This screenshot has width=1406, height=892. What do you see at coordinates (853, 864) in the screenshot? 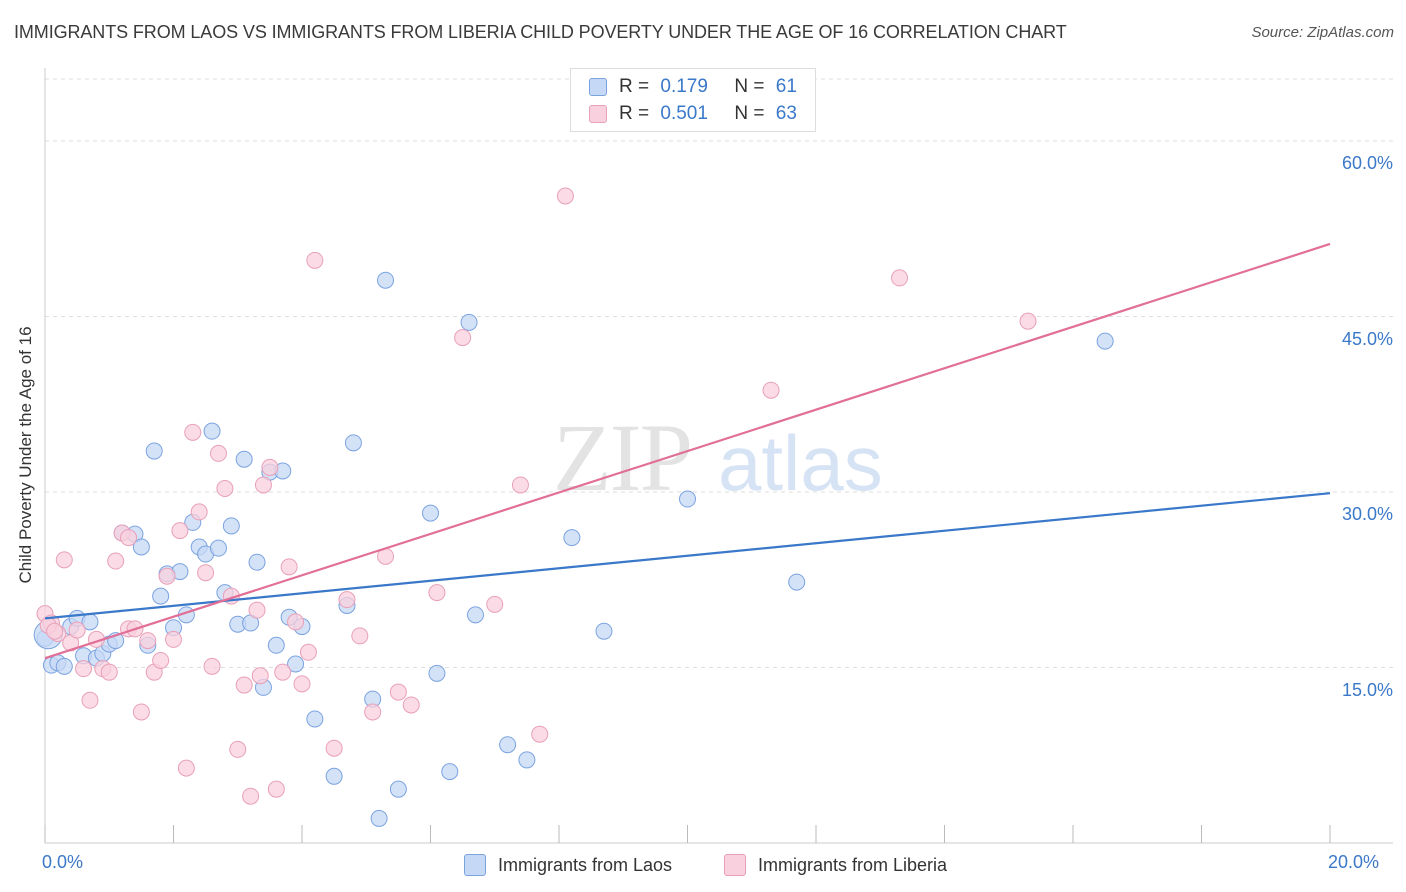
I see `liberia-legend-label: Immigrants from Liberia` at bounding box center [853, 864].